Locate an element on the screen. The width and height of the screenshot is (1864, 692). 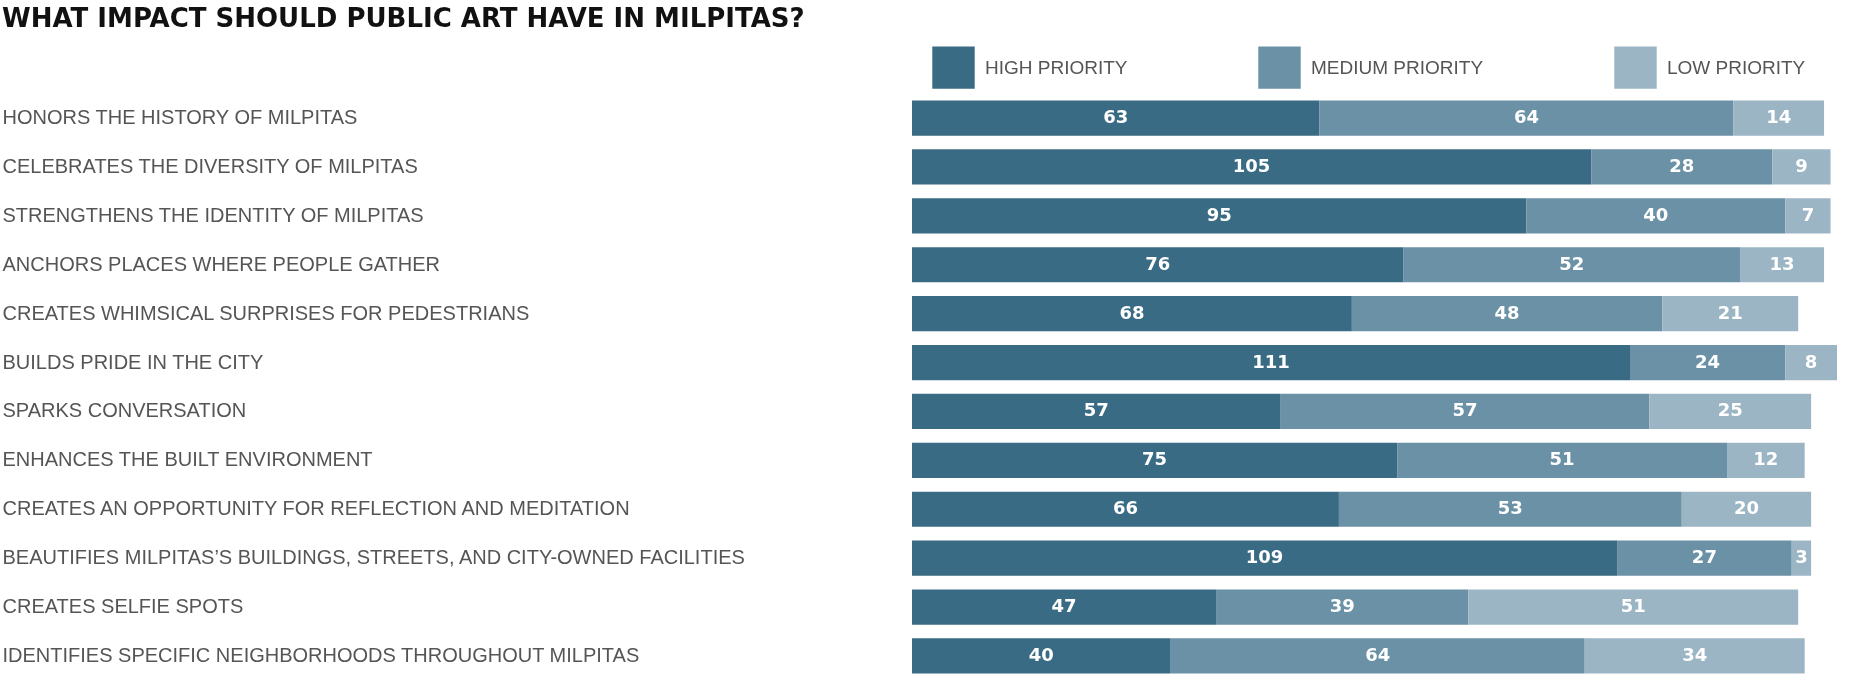
data-label: 53 is located at coordinates (1510, 508).